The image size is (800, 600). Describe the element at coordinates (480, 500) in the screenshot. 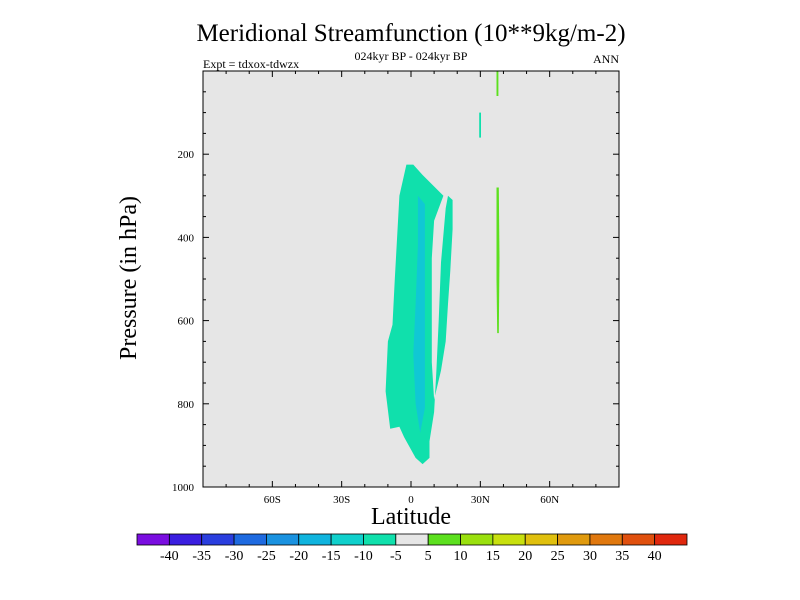

I see `x-tick-label: 30N` at that location.